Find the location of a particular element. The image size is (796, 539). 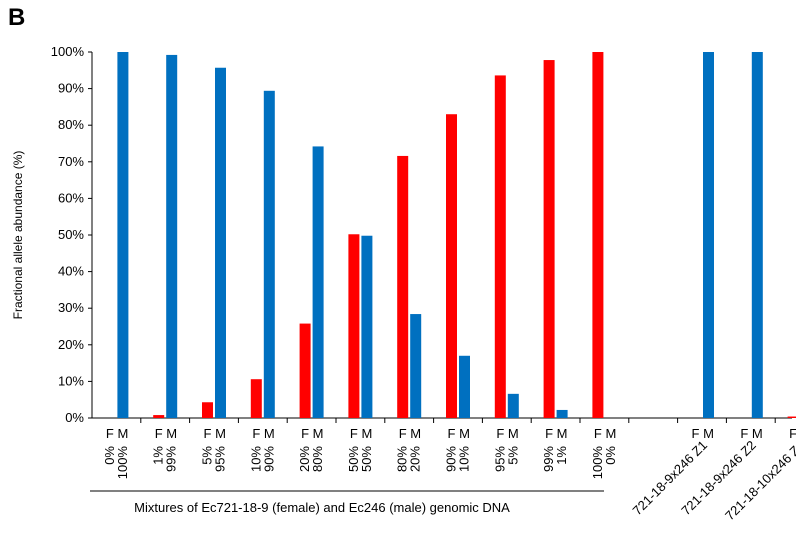

y-tick-label: 90% is located at coordinates (71, 88).